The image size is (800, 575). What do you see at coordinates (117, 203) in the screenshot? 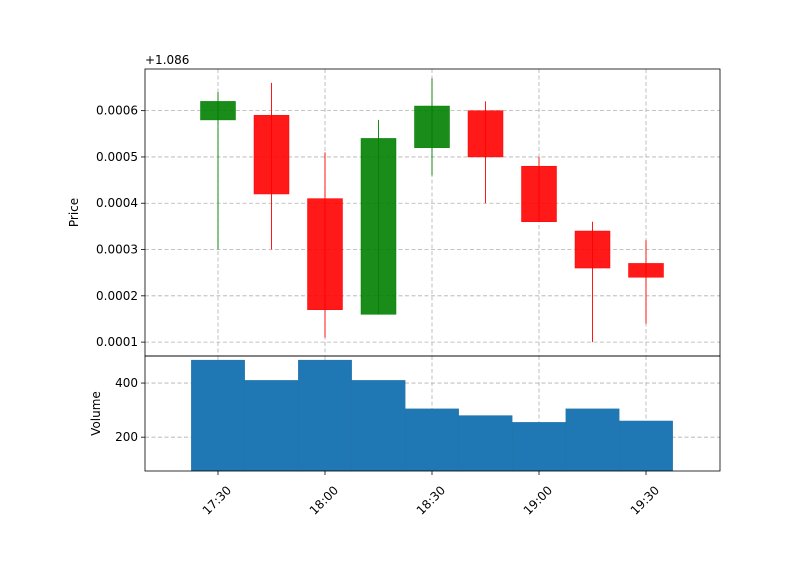
I see `price-y-tick-label: 0.0004` at bounding box center [117, 203].